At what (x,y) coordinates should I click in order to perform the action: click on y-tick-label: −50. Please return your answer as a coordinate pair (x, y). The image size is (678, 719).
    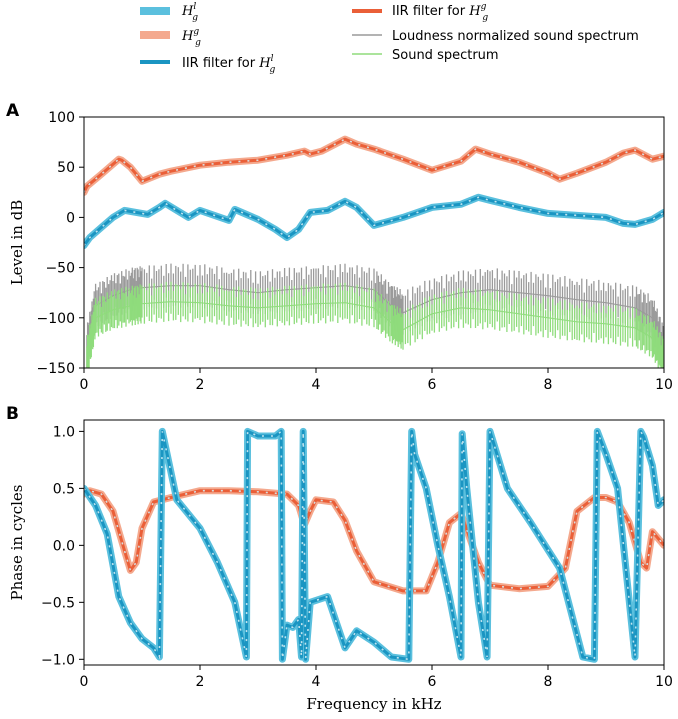
    Looking at the image, I should click on (60, 269).